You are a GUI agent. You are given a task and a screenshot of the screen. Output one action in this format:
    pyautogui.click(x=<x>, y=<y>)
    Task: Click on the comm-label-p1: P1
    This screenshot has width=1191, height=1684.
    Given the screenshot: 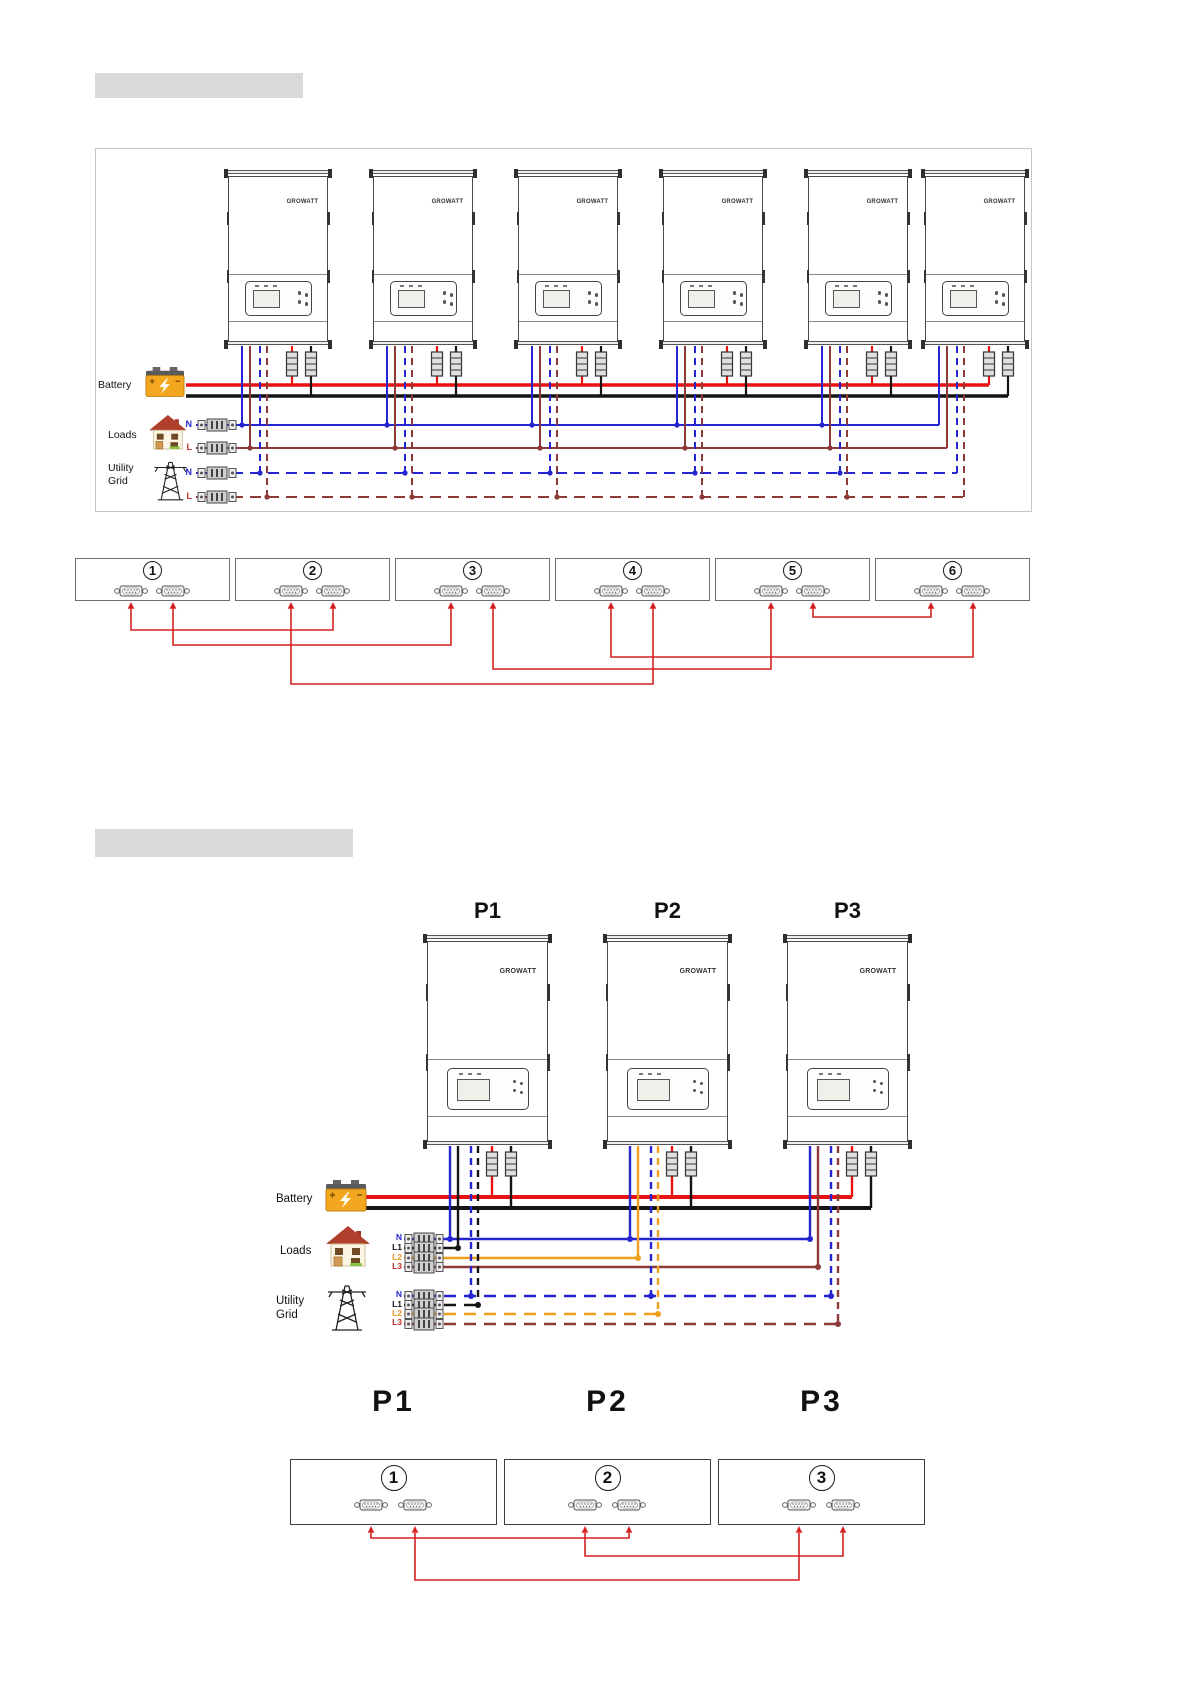 What is the action you would take?
    pyautogui.click(x=393, y=1401)
    